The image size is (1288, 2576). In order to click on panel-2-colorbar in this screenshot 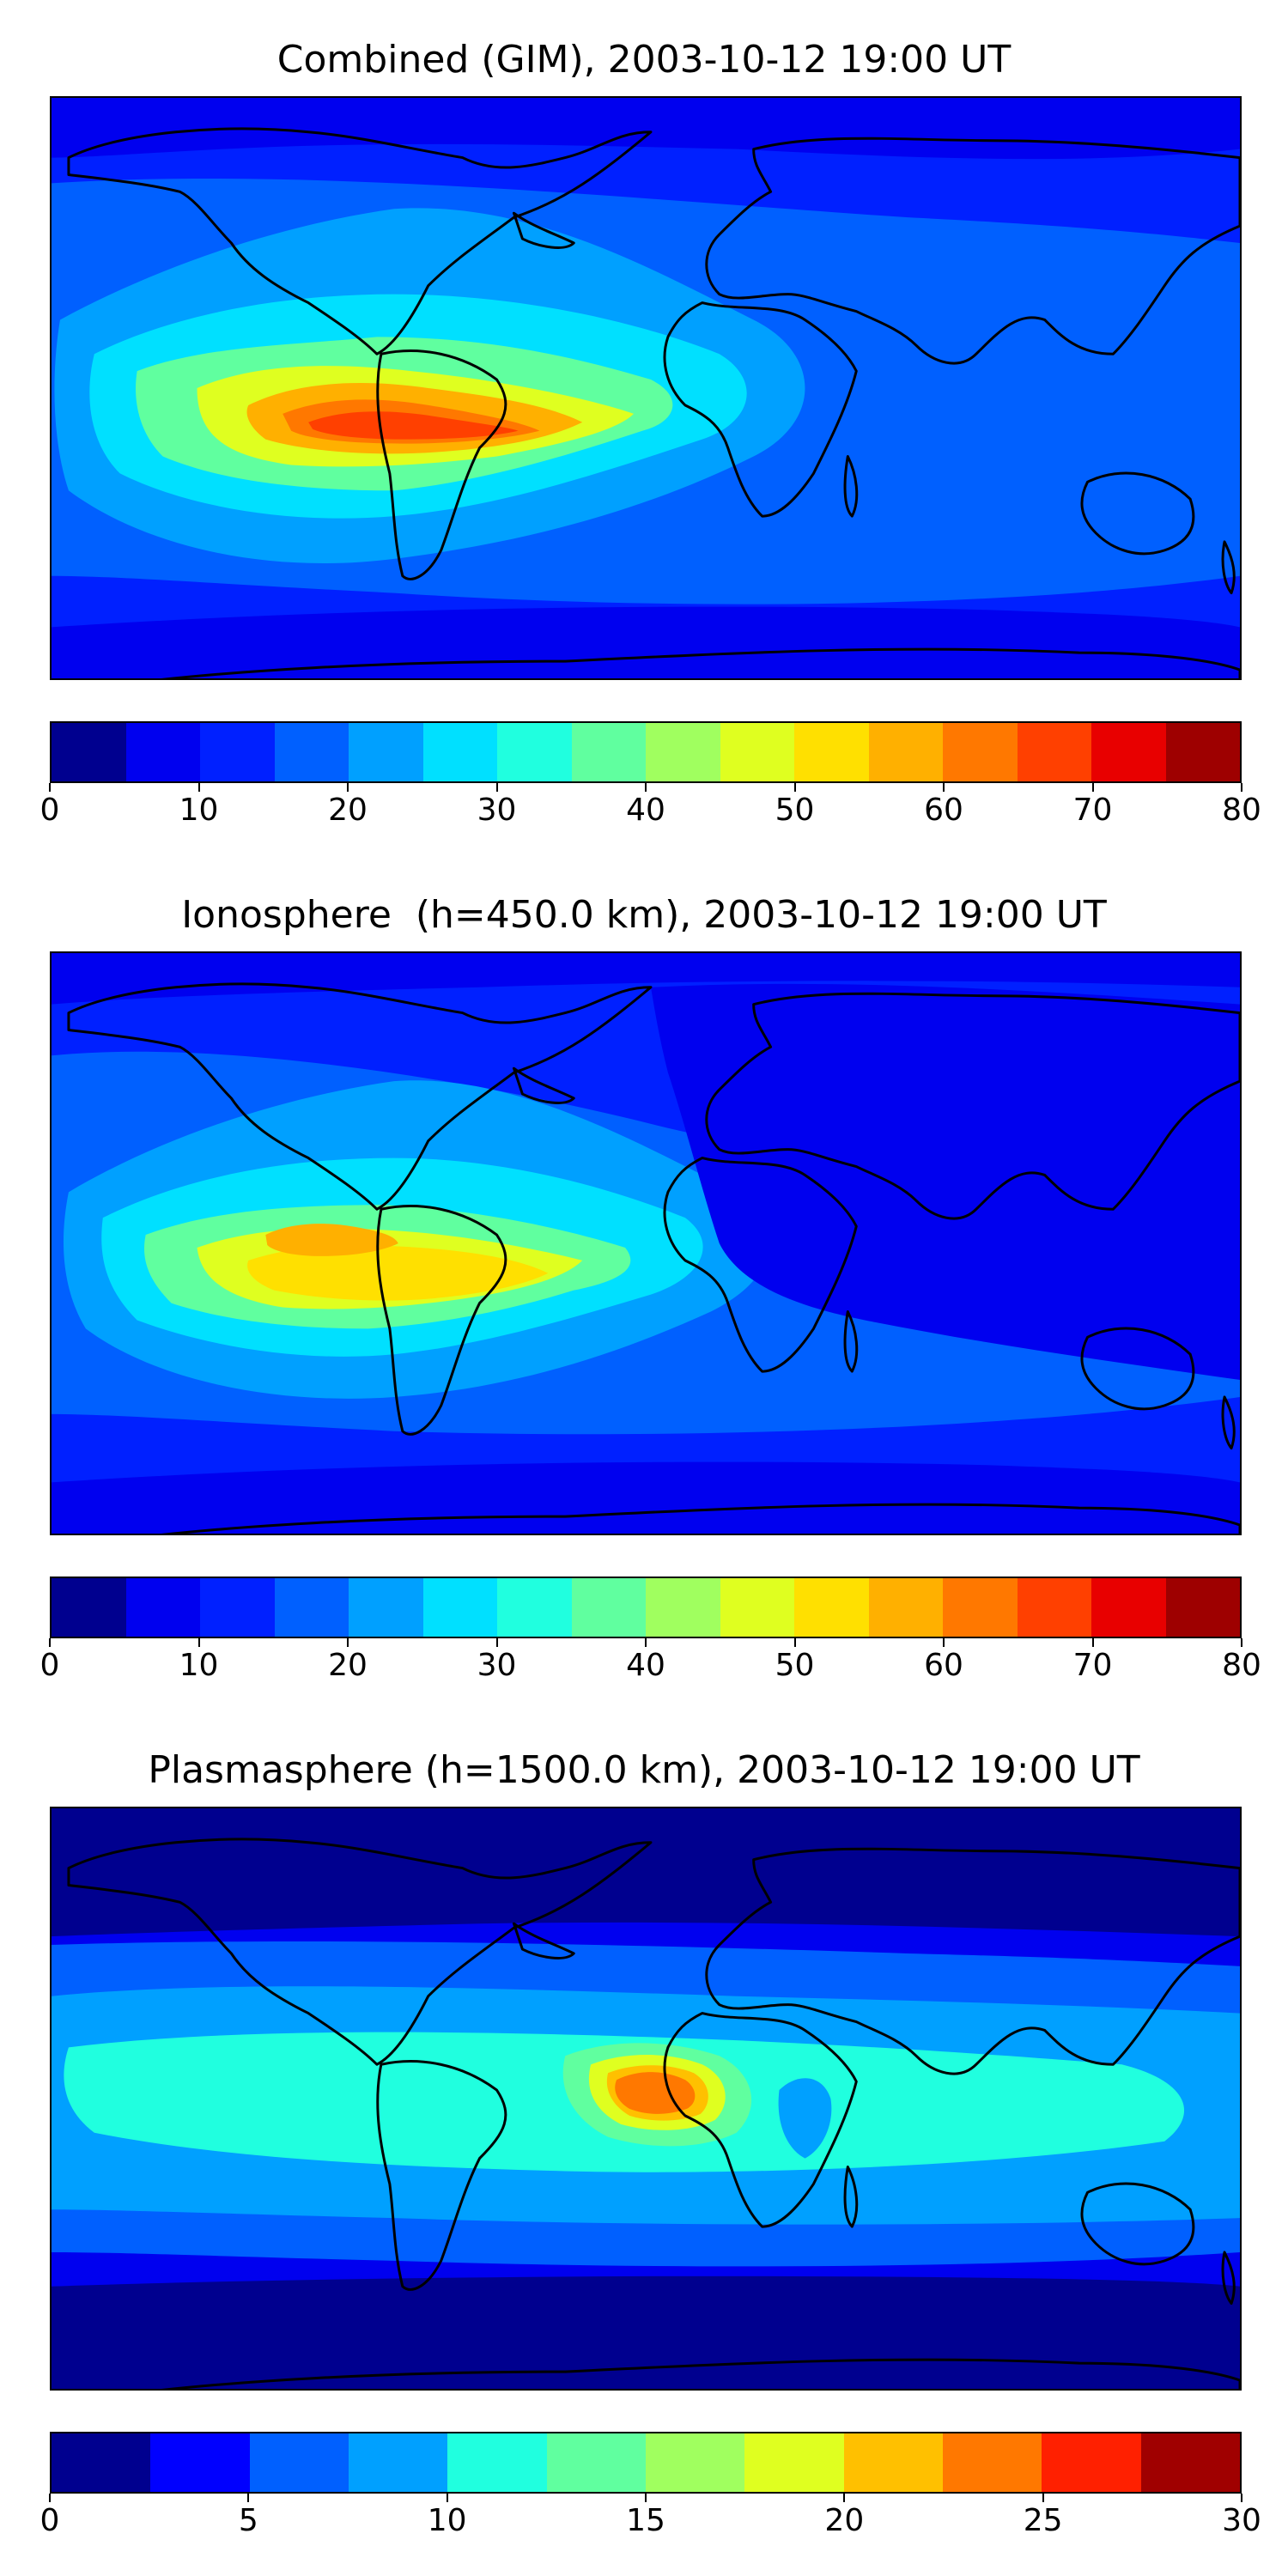, I will do `click(646, 1608)`.